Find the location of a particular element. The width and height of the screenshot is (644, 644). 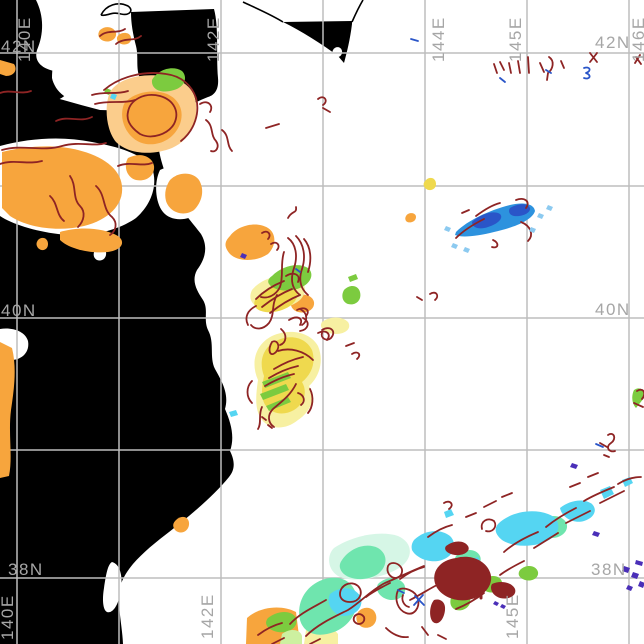

data-patch-yellow_pale is located at coordinates (335, 325).